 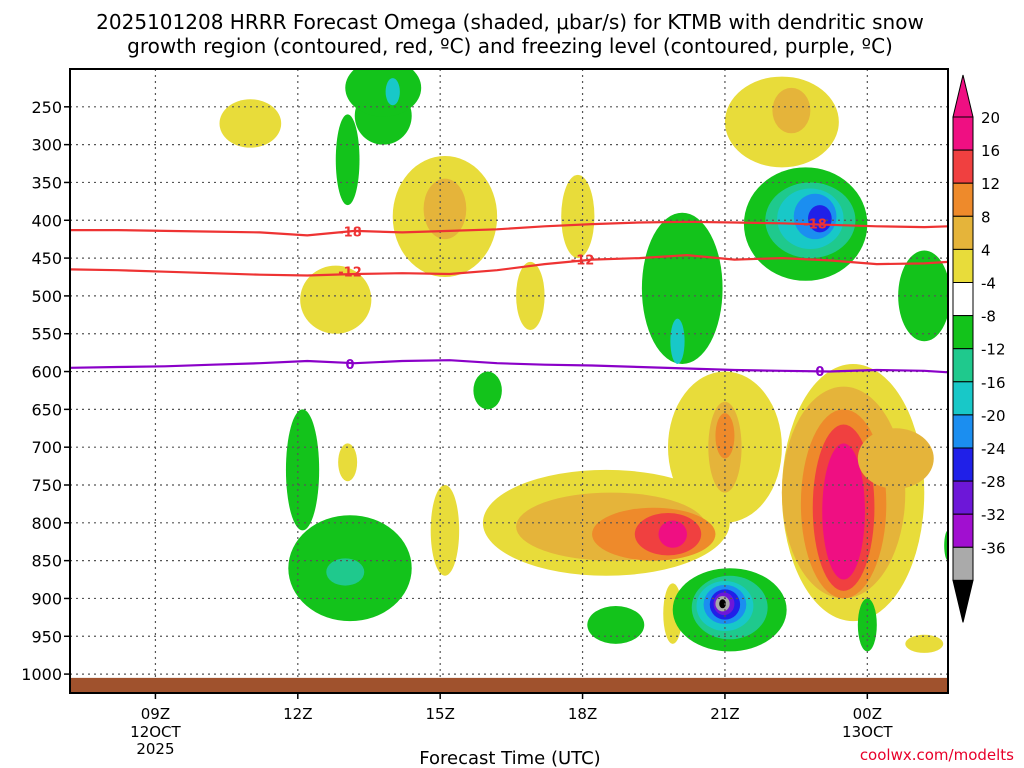 I want to click on isotherm--18-label: -18, so click(x=350, y=233).